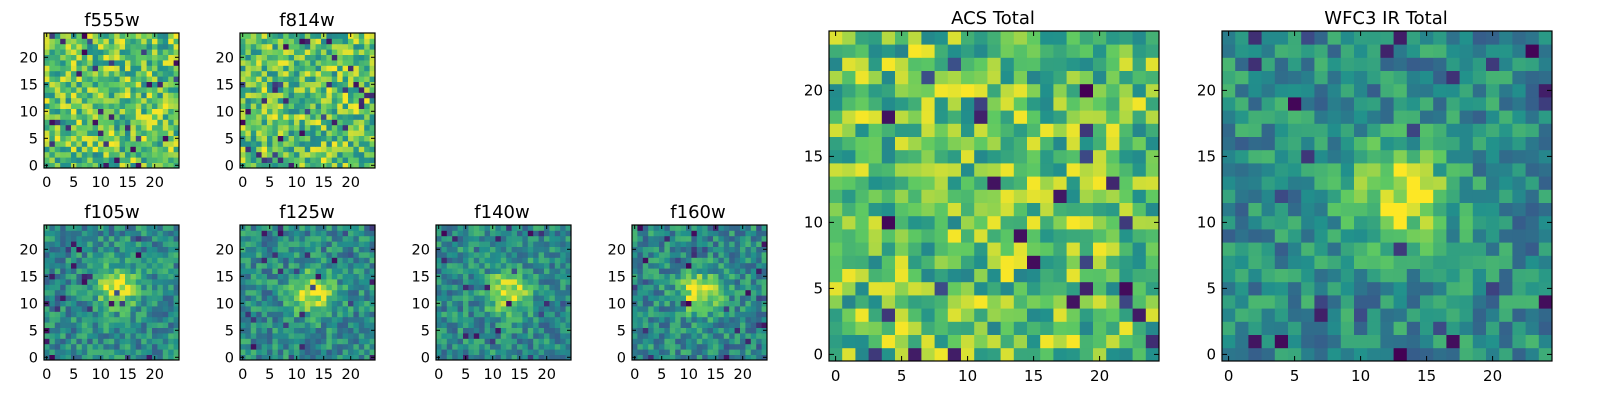 The width and height of the screenshot is (1600, 400). What do you see at coordinates (111, 212) in the screenshot?
I see `panel-title: f105w` at bounding box center [111, 212].